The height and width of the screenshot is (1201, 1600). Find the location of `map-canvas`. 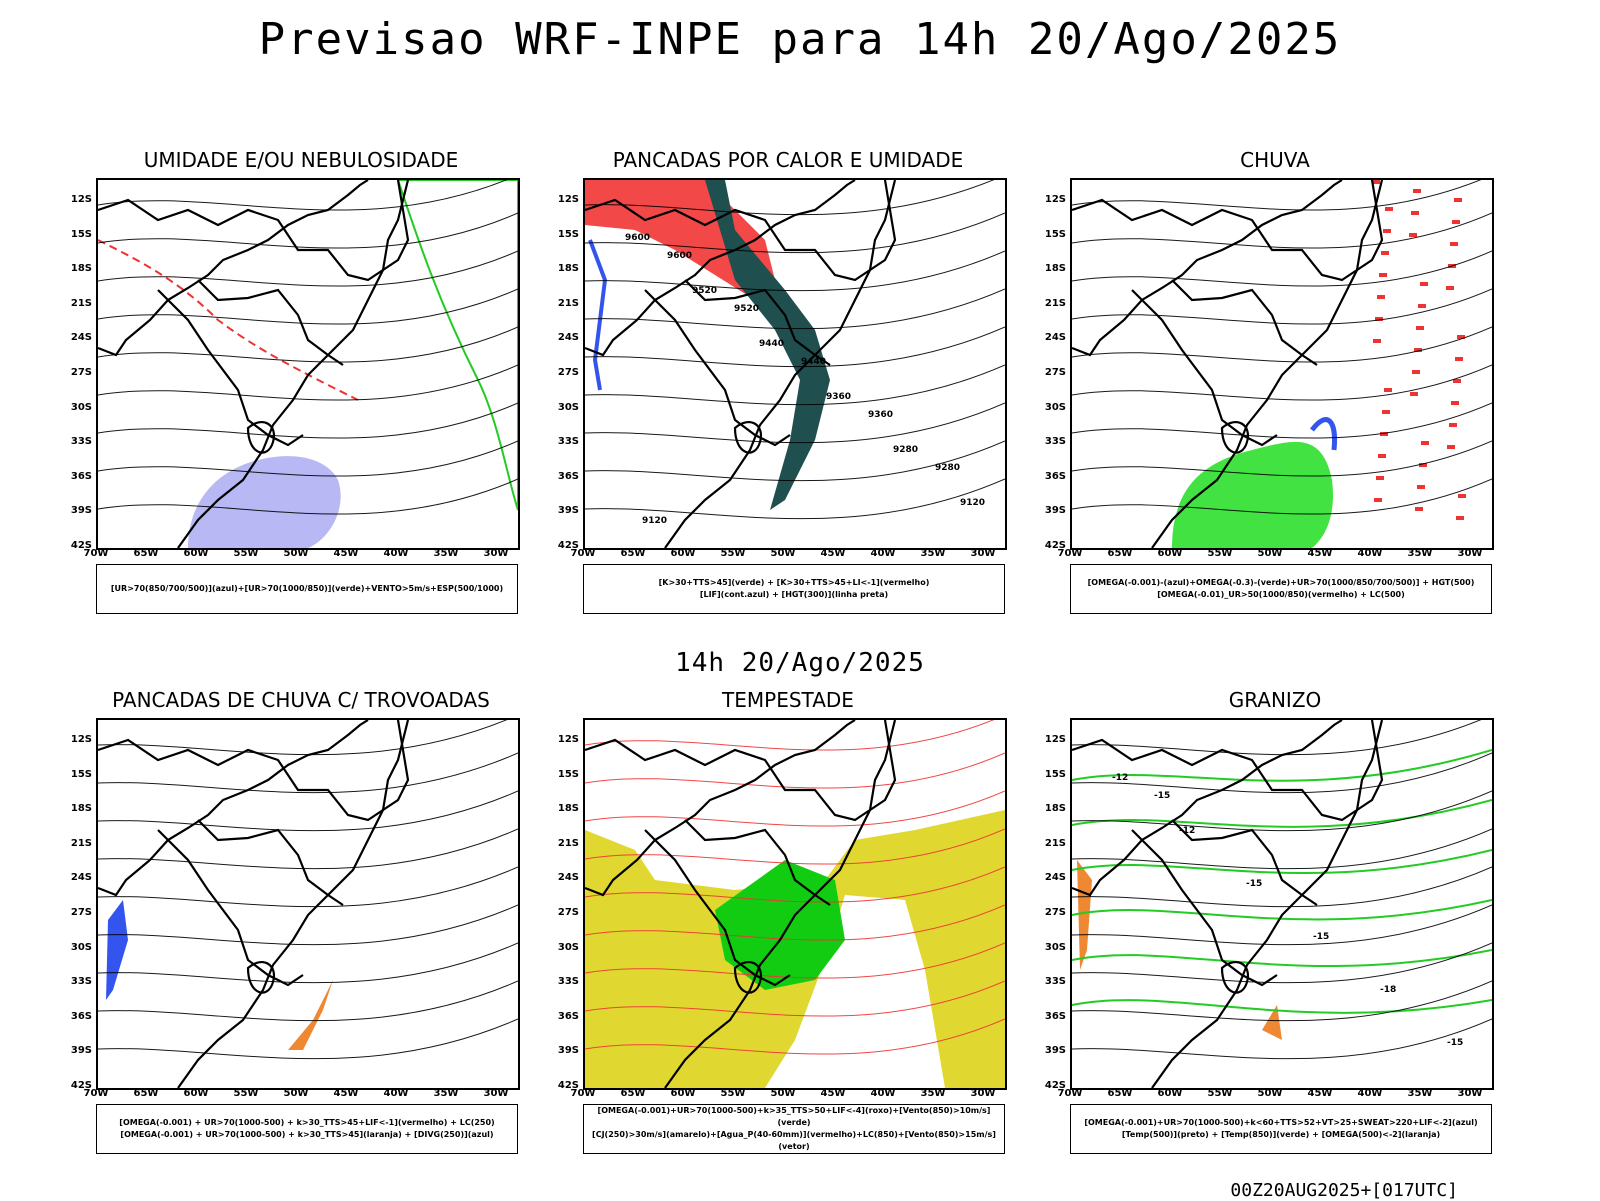

map-canvas is located at coordinates (795, 904).